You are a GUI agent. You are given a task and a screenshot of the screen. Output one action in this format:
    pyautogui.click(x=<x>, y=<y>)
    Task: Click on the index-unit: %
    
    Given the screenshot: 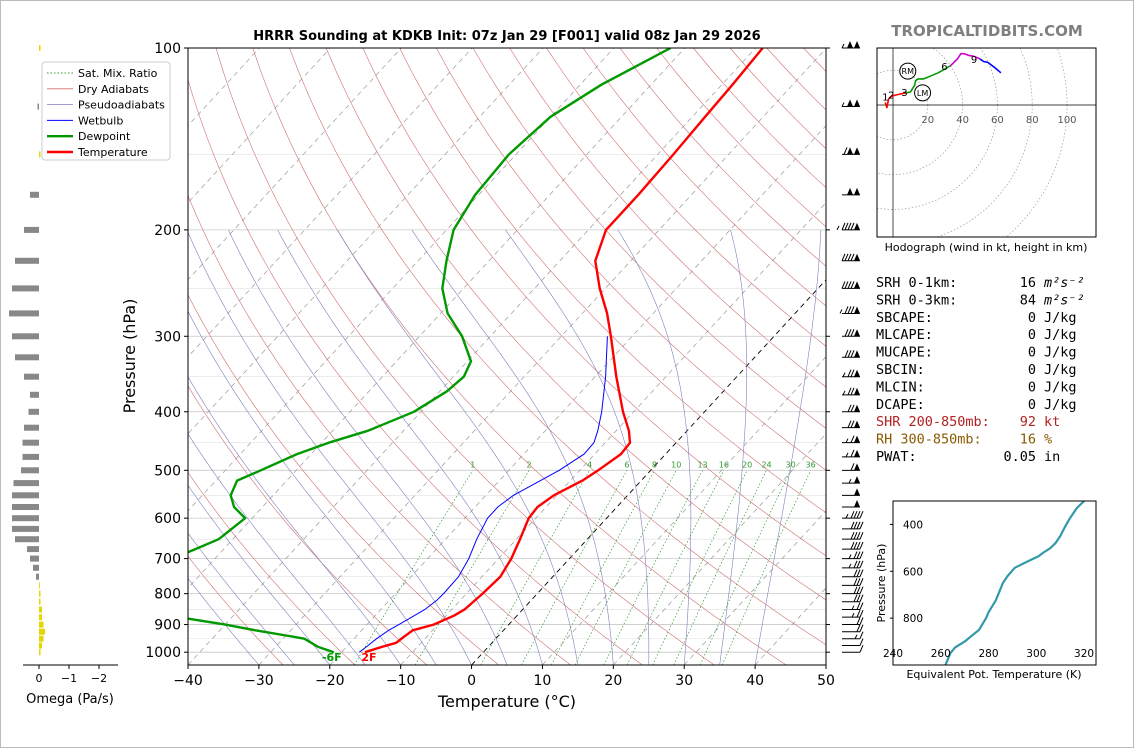 What is the action you would take?
    pyautogui.click(x=1048, y=440)
    